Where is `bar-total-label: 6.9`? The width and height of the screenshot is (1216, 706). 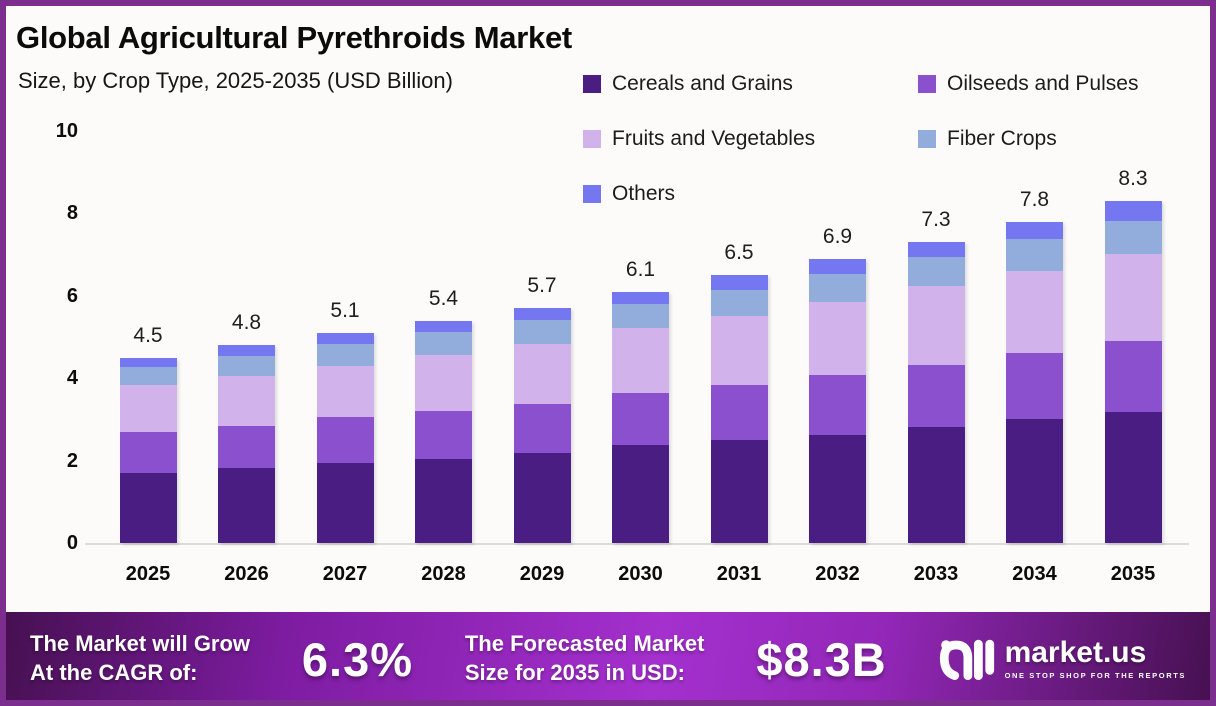
bar-total-label: 6.9 is located at coordinates (837, 236).